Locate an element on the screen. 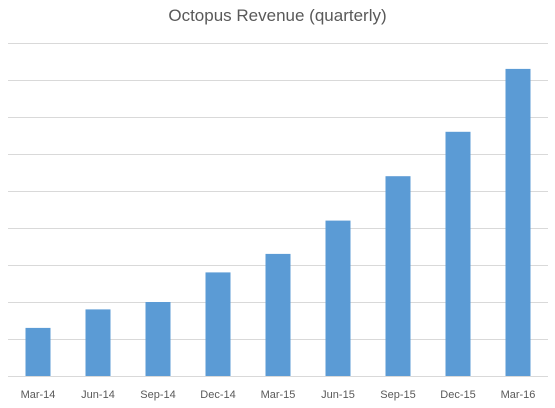 The width and height of the screenshot is (555, 408). x-tick-label: Dec-15 is located at coordinates (457, 395).